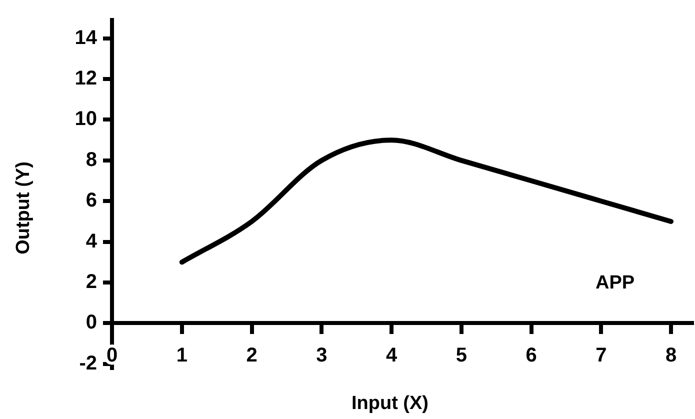  What do you see at coordinates (91, 201) in the screenshot?
I see `y-tick-label: 6` at bounding box center [91, 201].